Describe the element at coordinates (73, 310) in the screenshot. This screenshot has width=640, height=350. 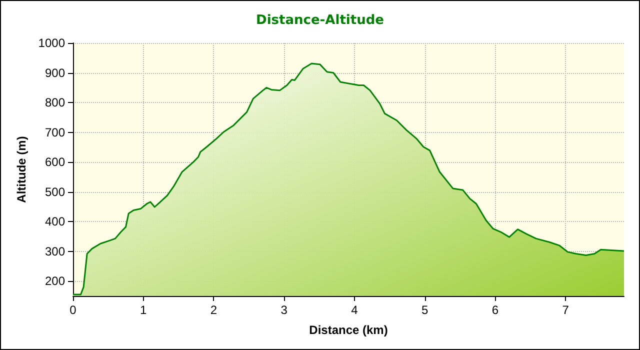
I see `x-tick-label: 0` at that location.